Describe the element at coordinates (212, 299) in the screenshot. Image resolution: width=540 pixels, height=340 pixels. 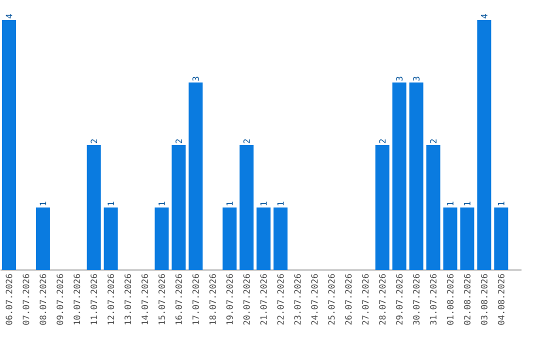
I see `x-tick-label: 18.07.2026` at that location.